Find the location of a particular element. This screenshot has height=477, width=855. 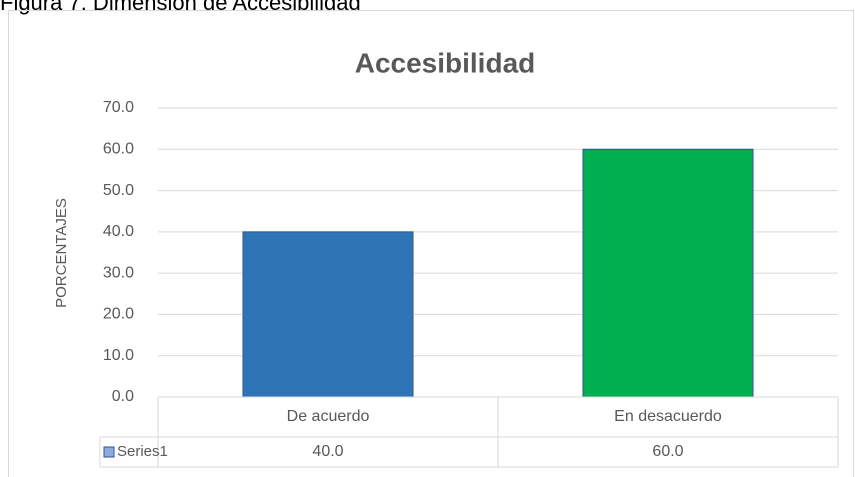

x-tick-label: De acuerdo is located at coordinates (328, 416).